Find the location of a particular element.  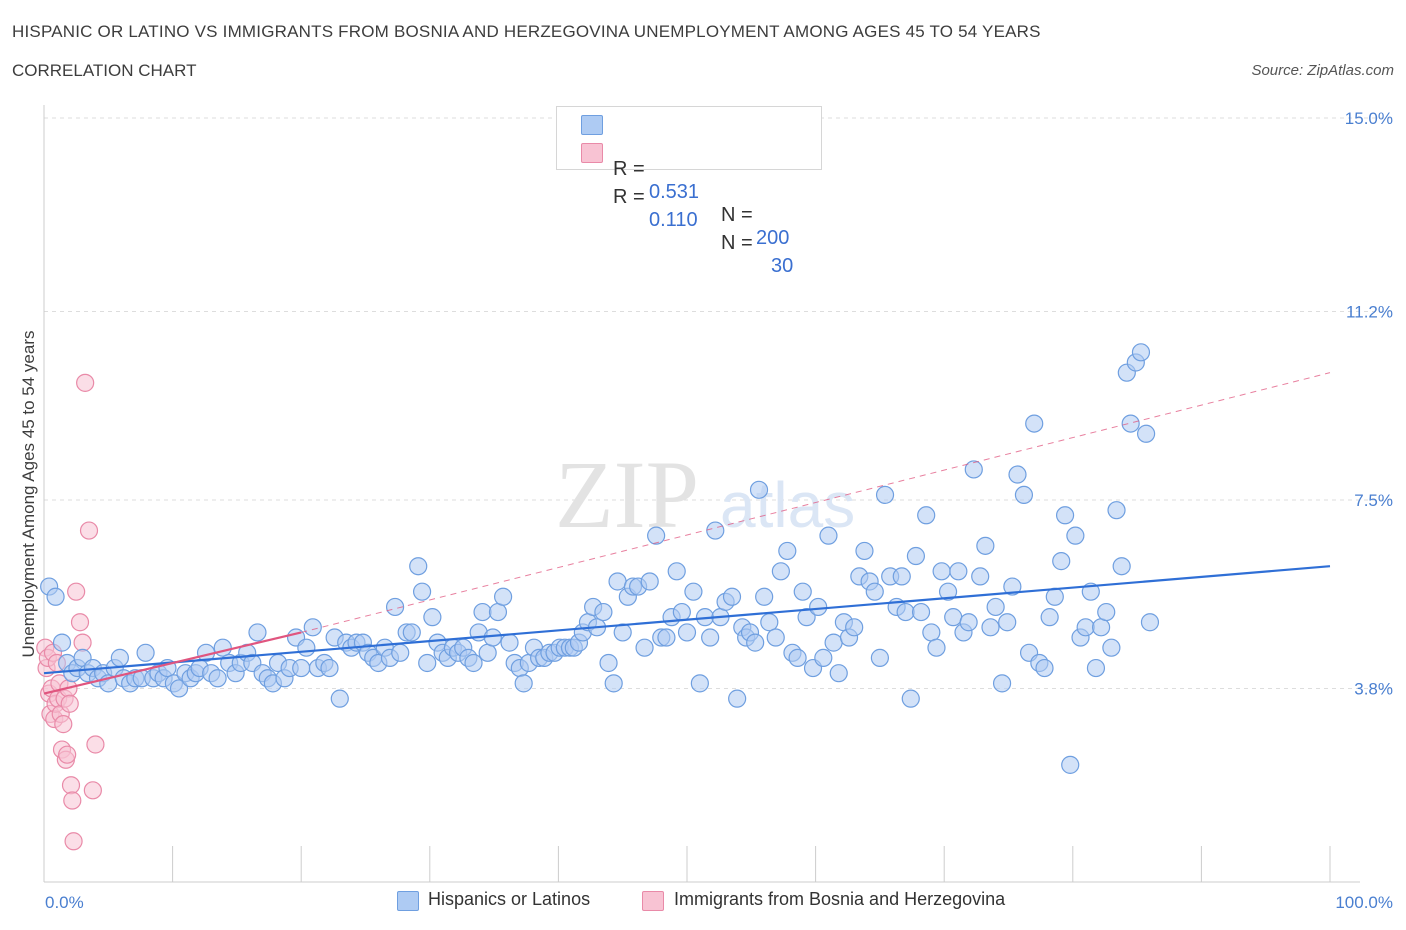

pink-series-points is located at coordinates (70, 612).